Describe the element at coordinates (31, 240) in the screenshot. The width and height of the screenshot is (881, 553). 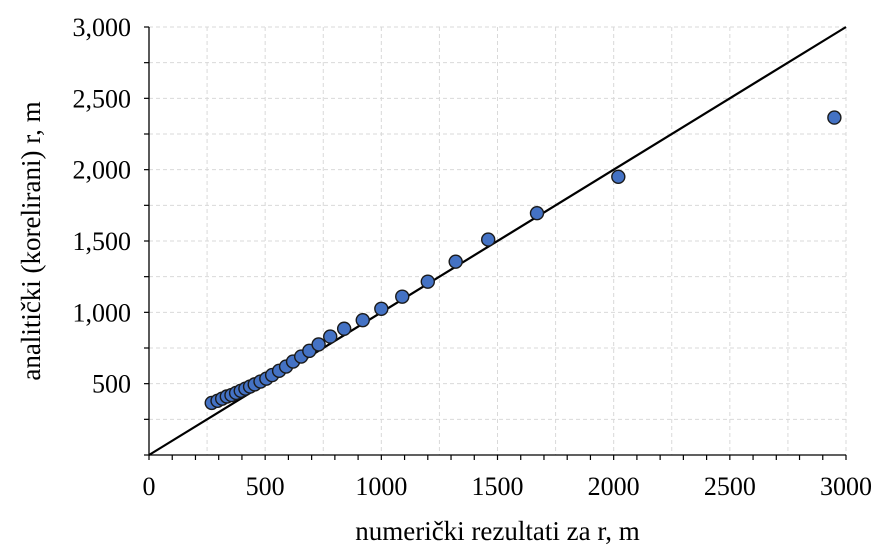
I see `y-axis-title: analitički (korelirani) r, m` at that location.